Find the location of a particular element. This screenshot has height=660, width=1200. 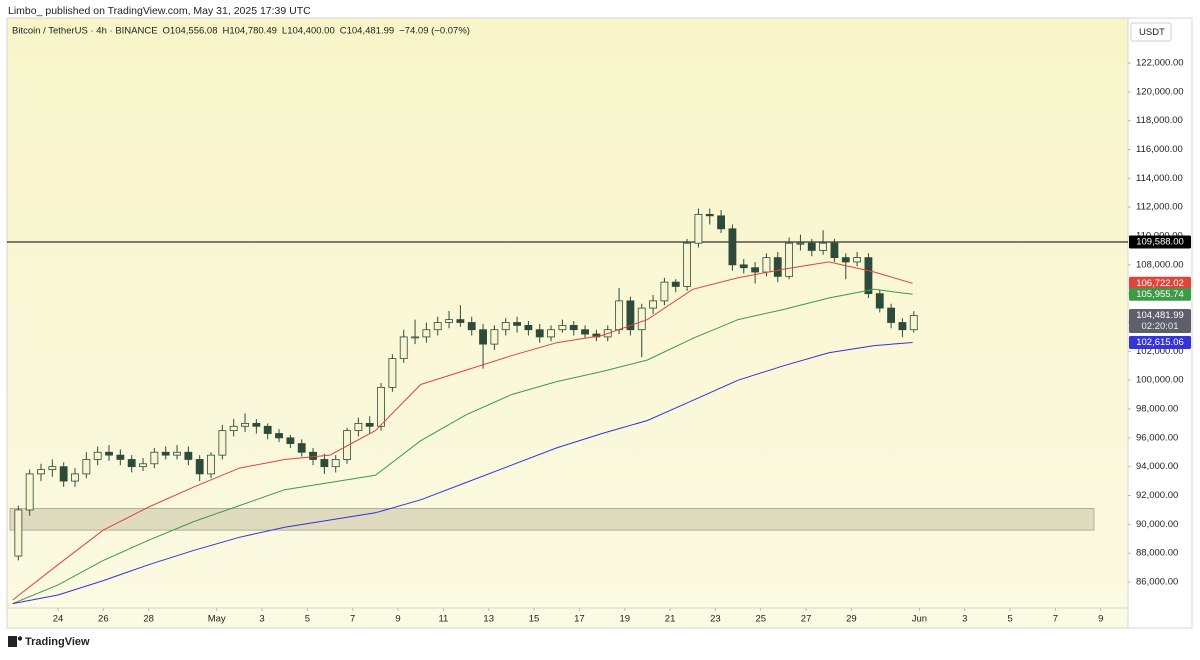

y-tick-label: 114,000.00 is located at coordinates (1159, 178).